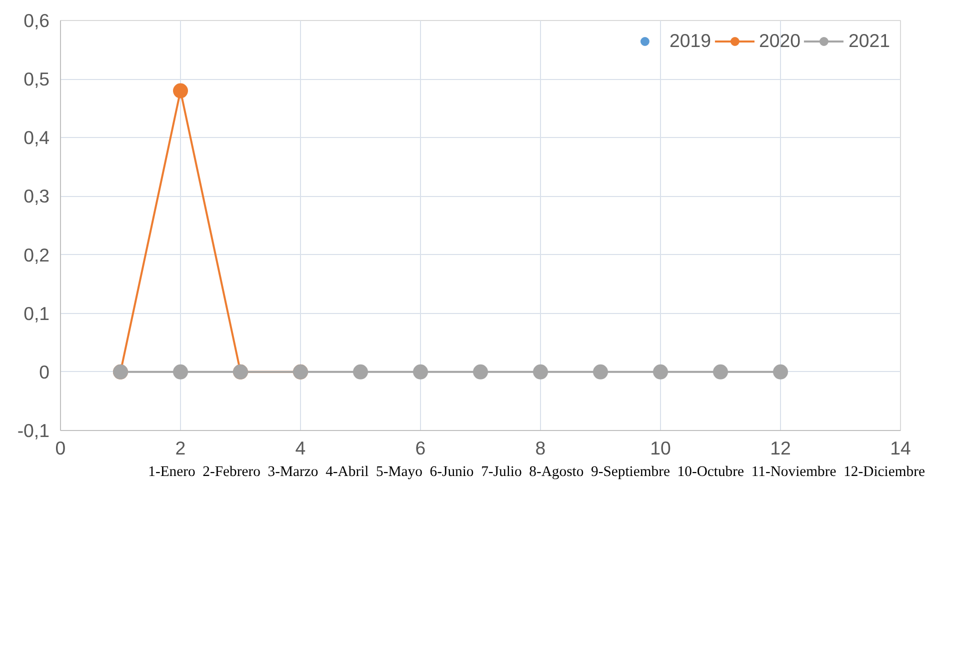 The image size is (959, 645). What do you see at coordinates (37, 313) in the screenshot?
I see `y-tick-label: 0,1` at bounding box center [37, 313].